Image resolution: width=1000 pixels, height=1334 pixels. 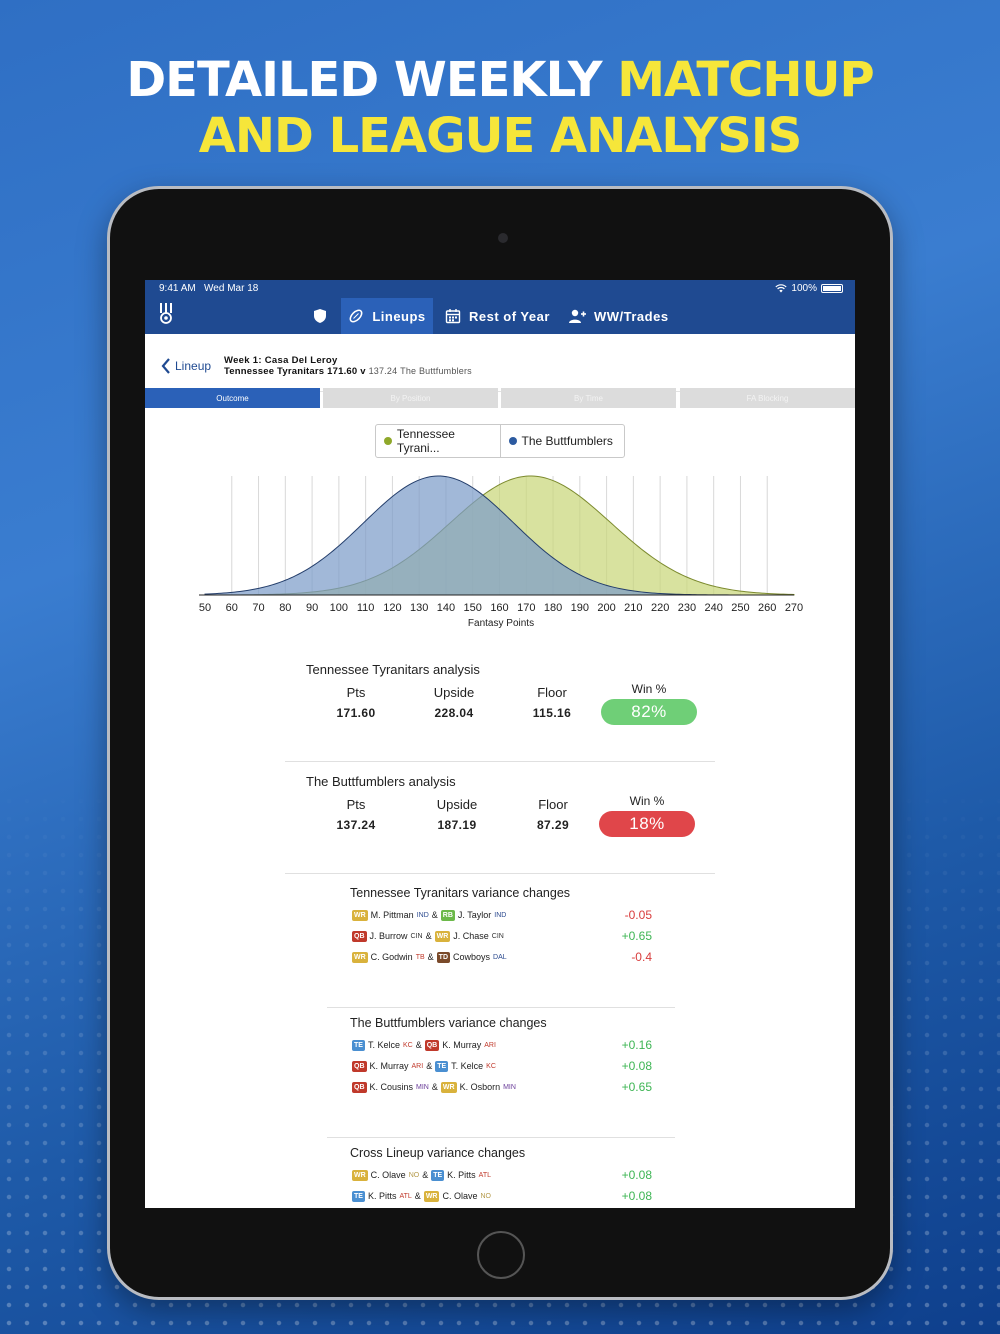 I want to click on variance-value: -0.4, so click(x=641, y=957).